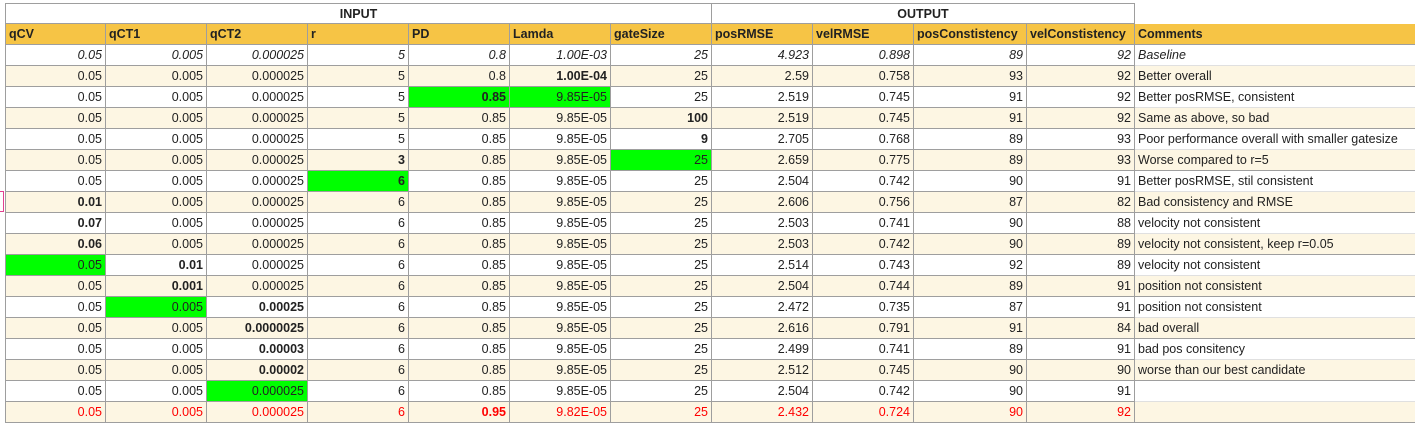  What do you see at coordinates (863, 160) in the screenshot?
I see `cell-velrmse: 0.775` at bounding box center [863, 160].